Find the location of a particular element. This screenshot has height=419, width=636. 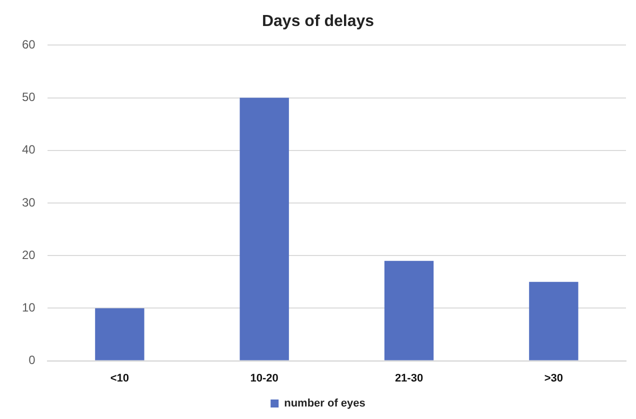

y-tick-label: 20 is located at coordinates (29, 255).